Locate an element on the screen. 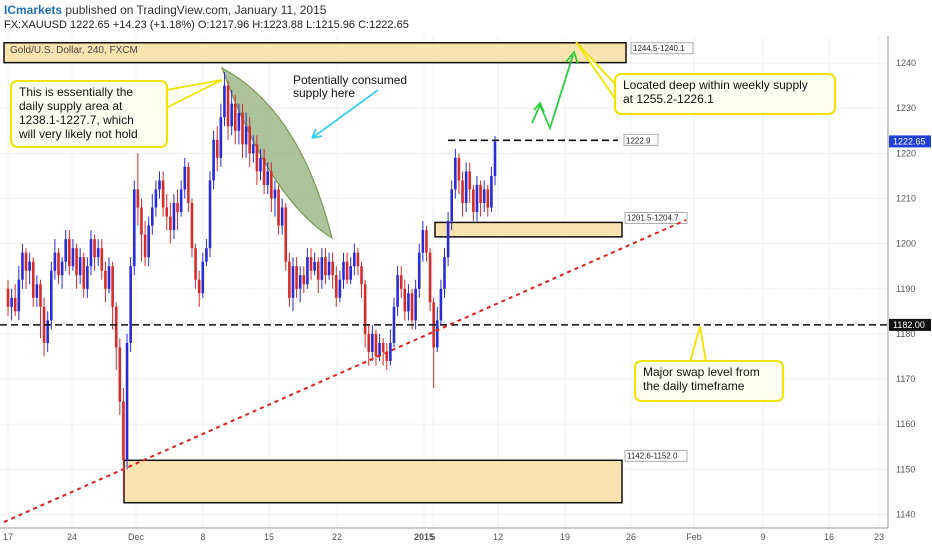  x-tick-label: 17 is located at coordinates (8, 537).